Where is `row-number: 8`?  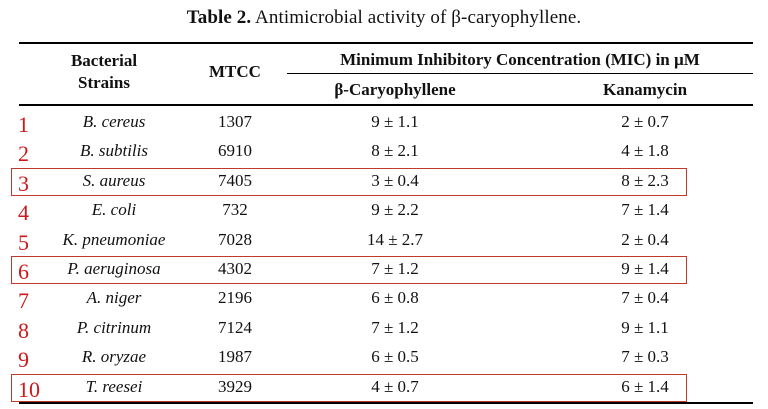
row-number: 8 is located at coordinates (23, 330).